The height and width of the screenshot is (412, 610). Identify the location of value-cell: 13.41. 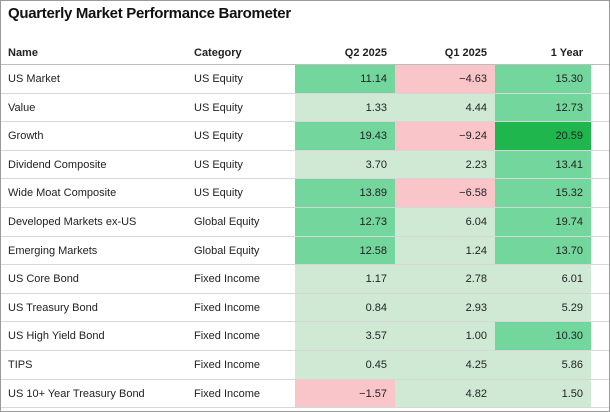
(543, 164).